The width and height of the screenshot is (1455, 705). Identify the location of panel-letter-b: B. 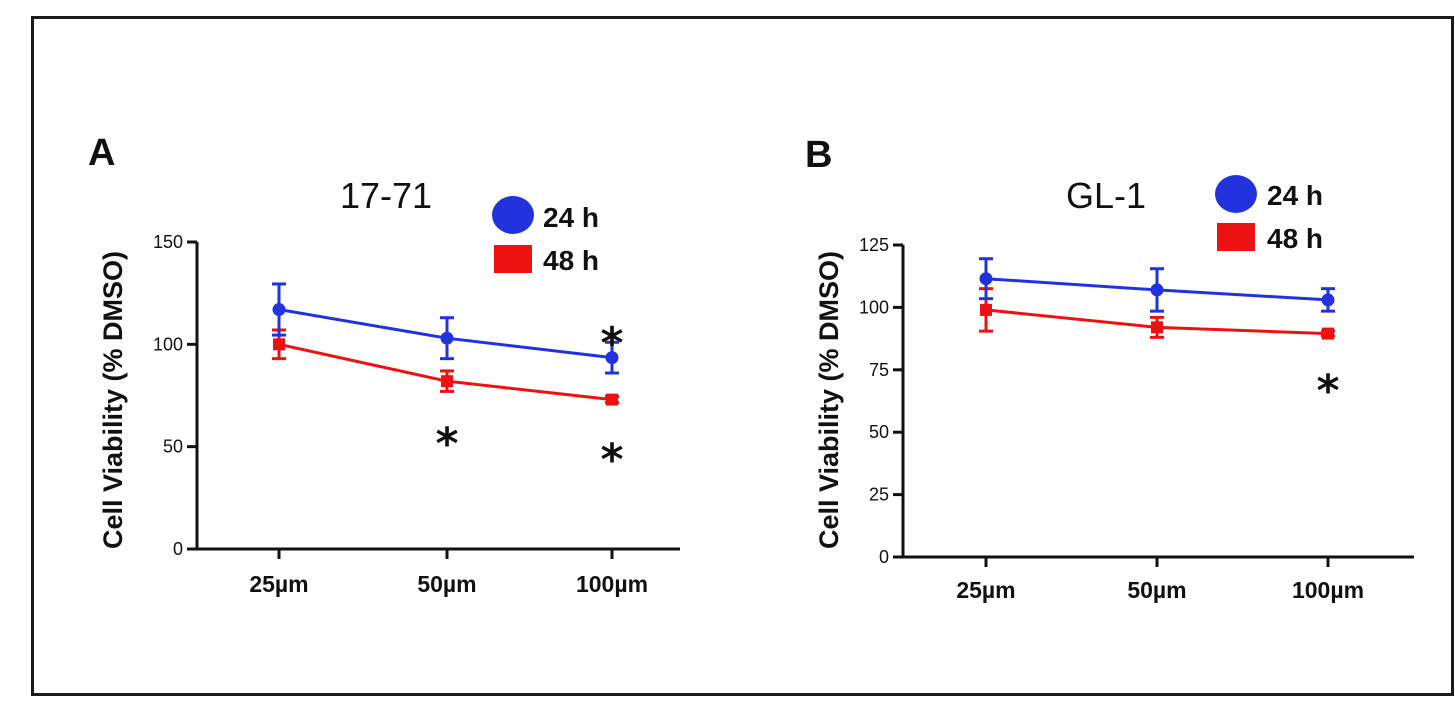
(818, 155).